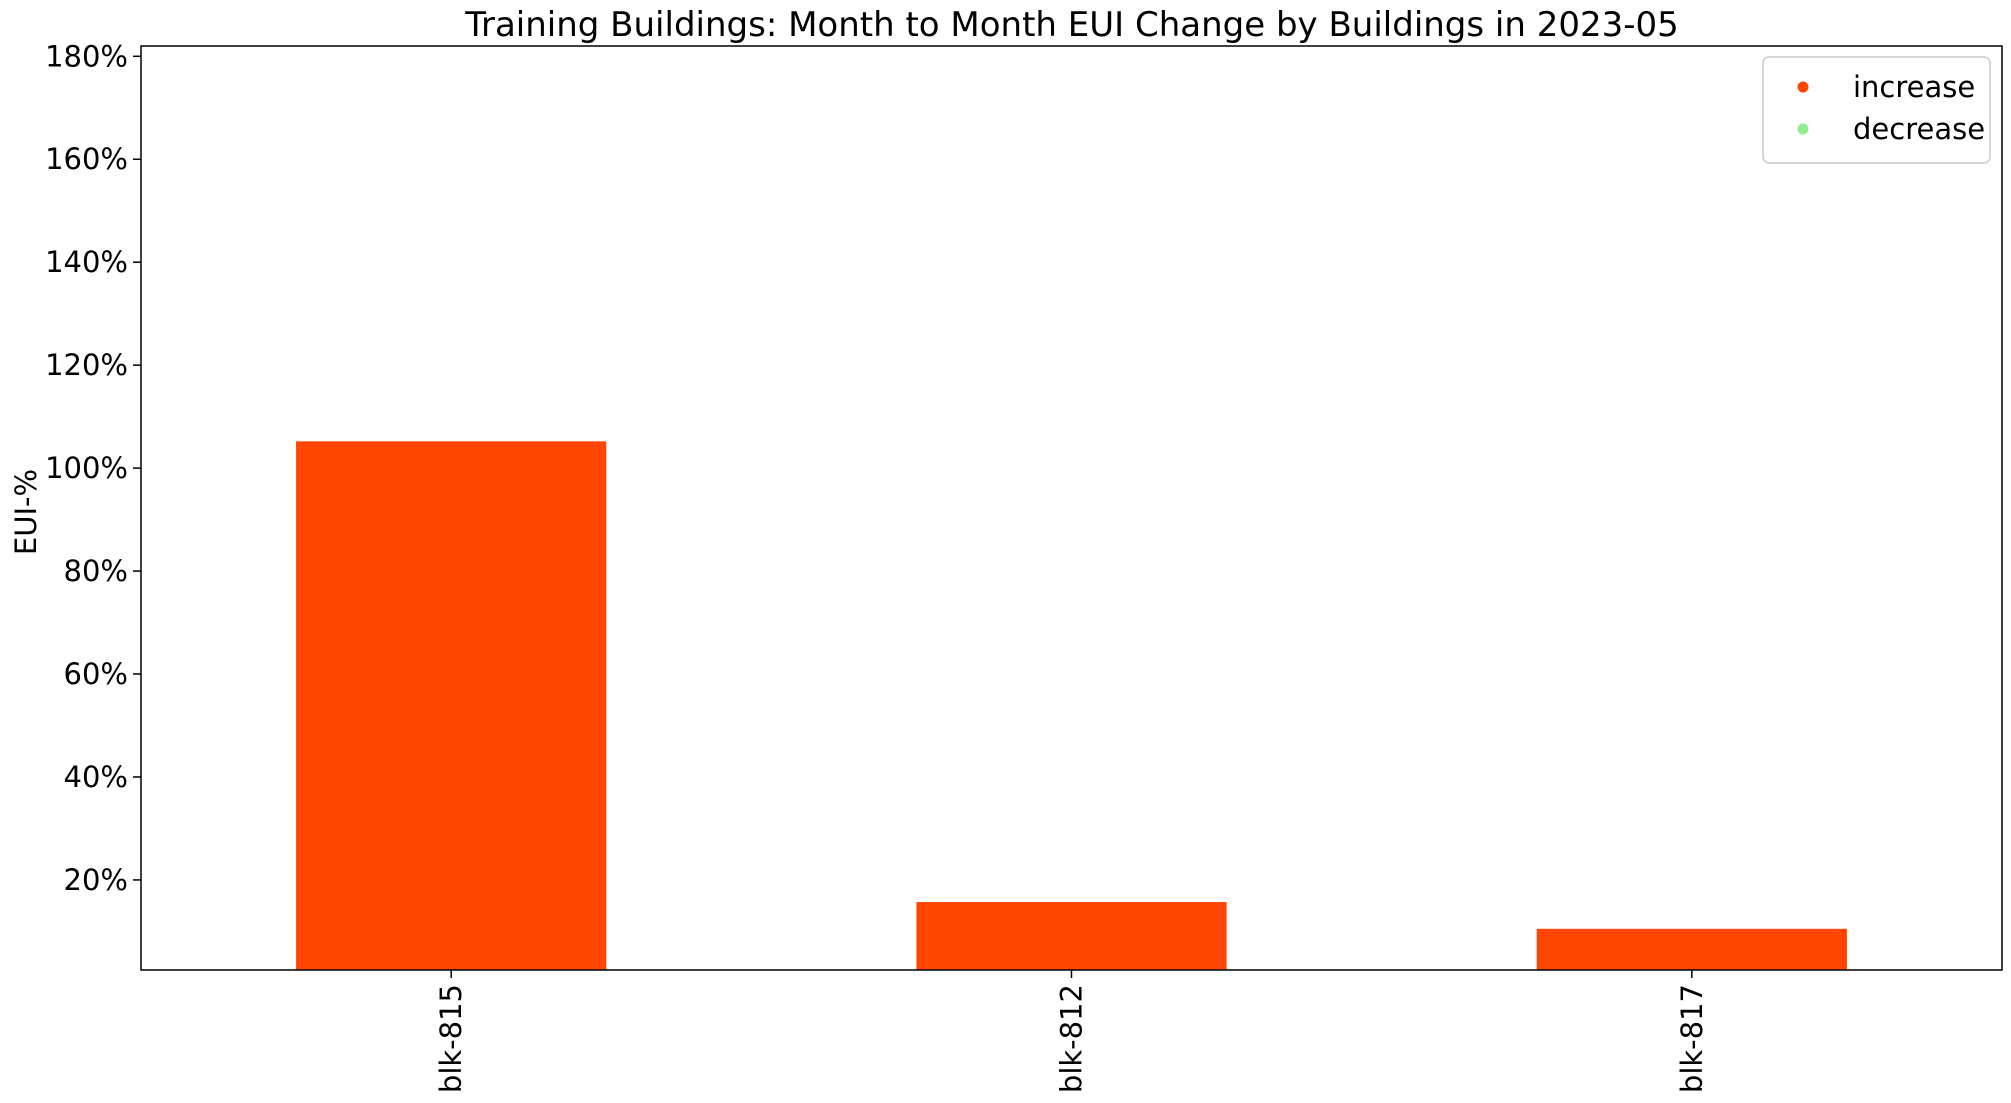  Describe the element at coordinates (1072, 1038) in the screenshot. I see `x-tick-label: blk-812` at that location.